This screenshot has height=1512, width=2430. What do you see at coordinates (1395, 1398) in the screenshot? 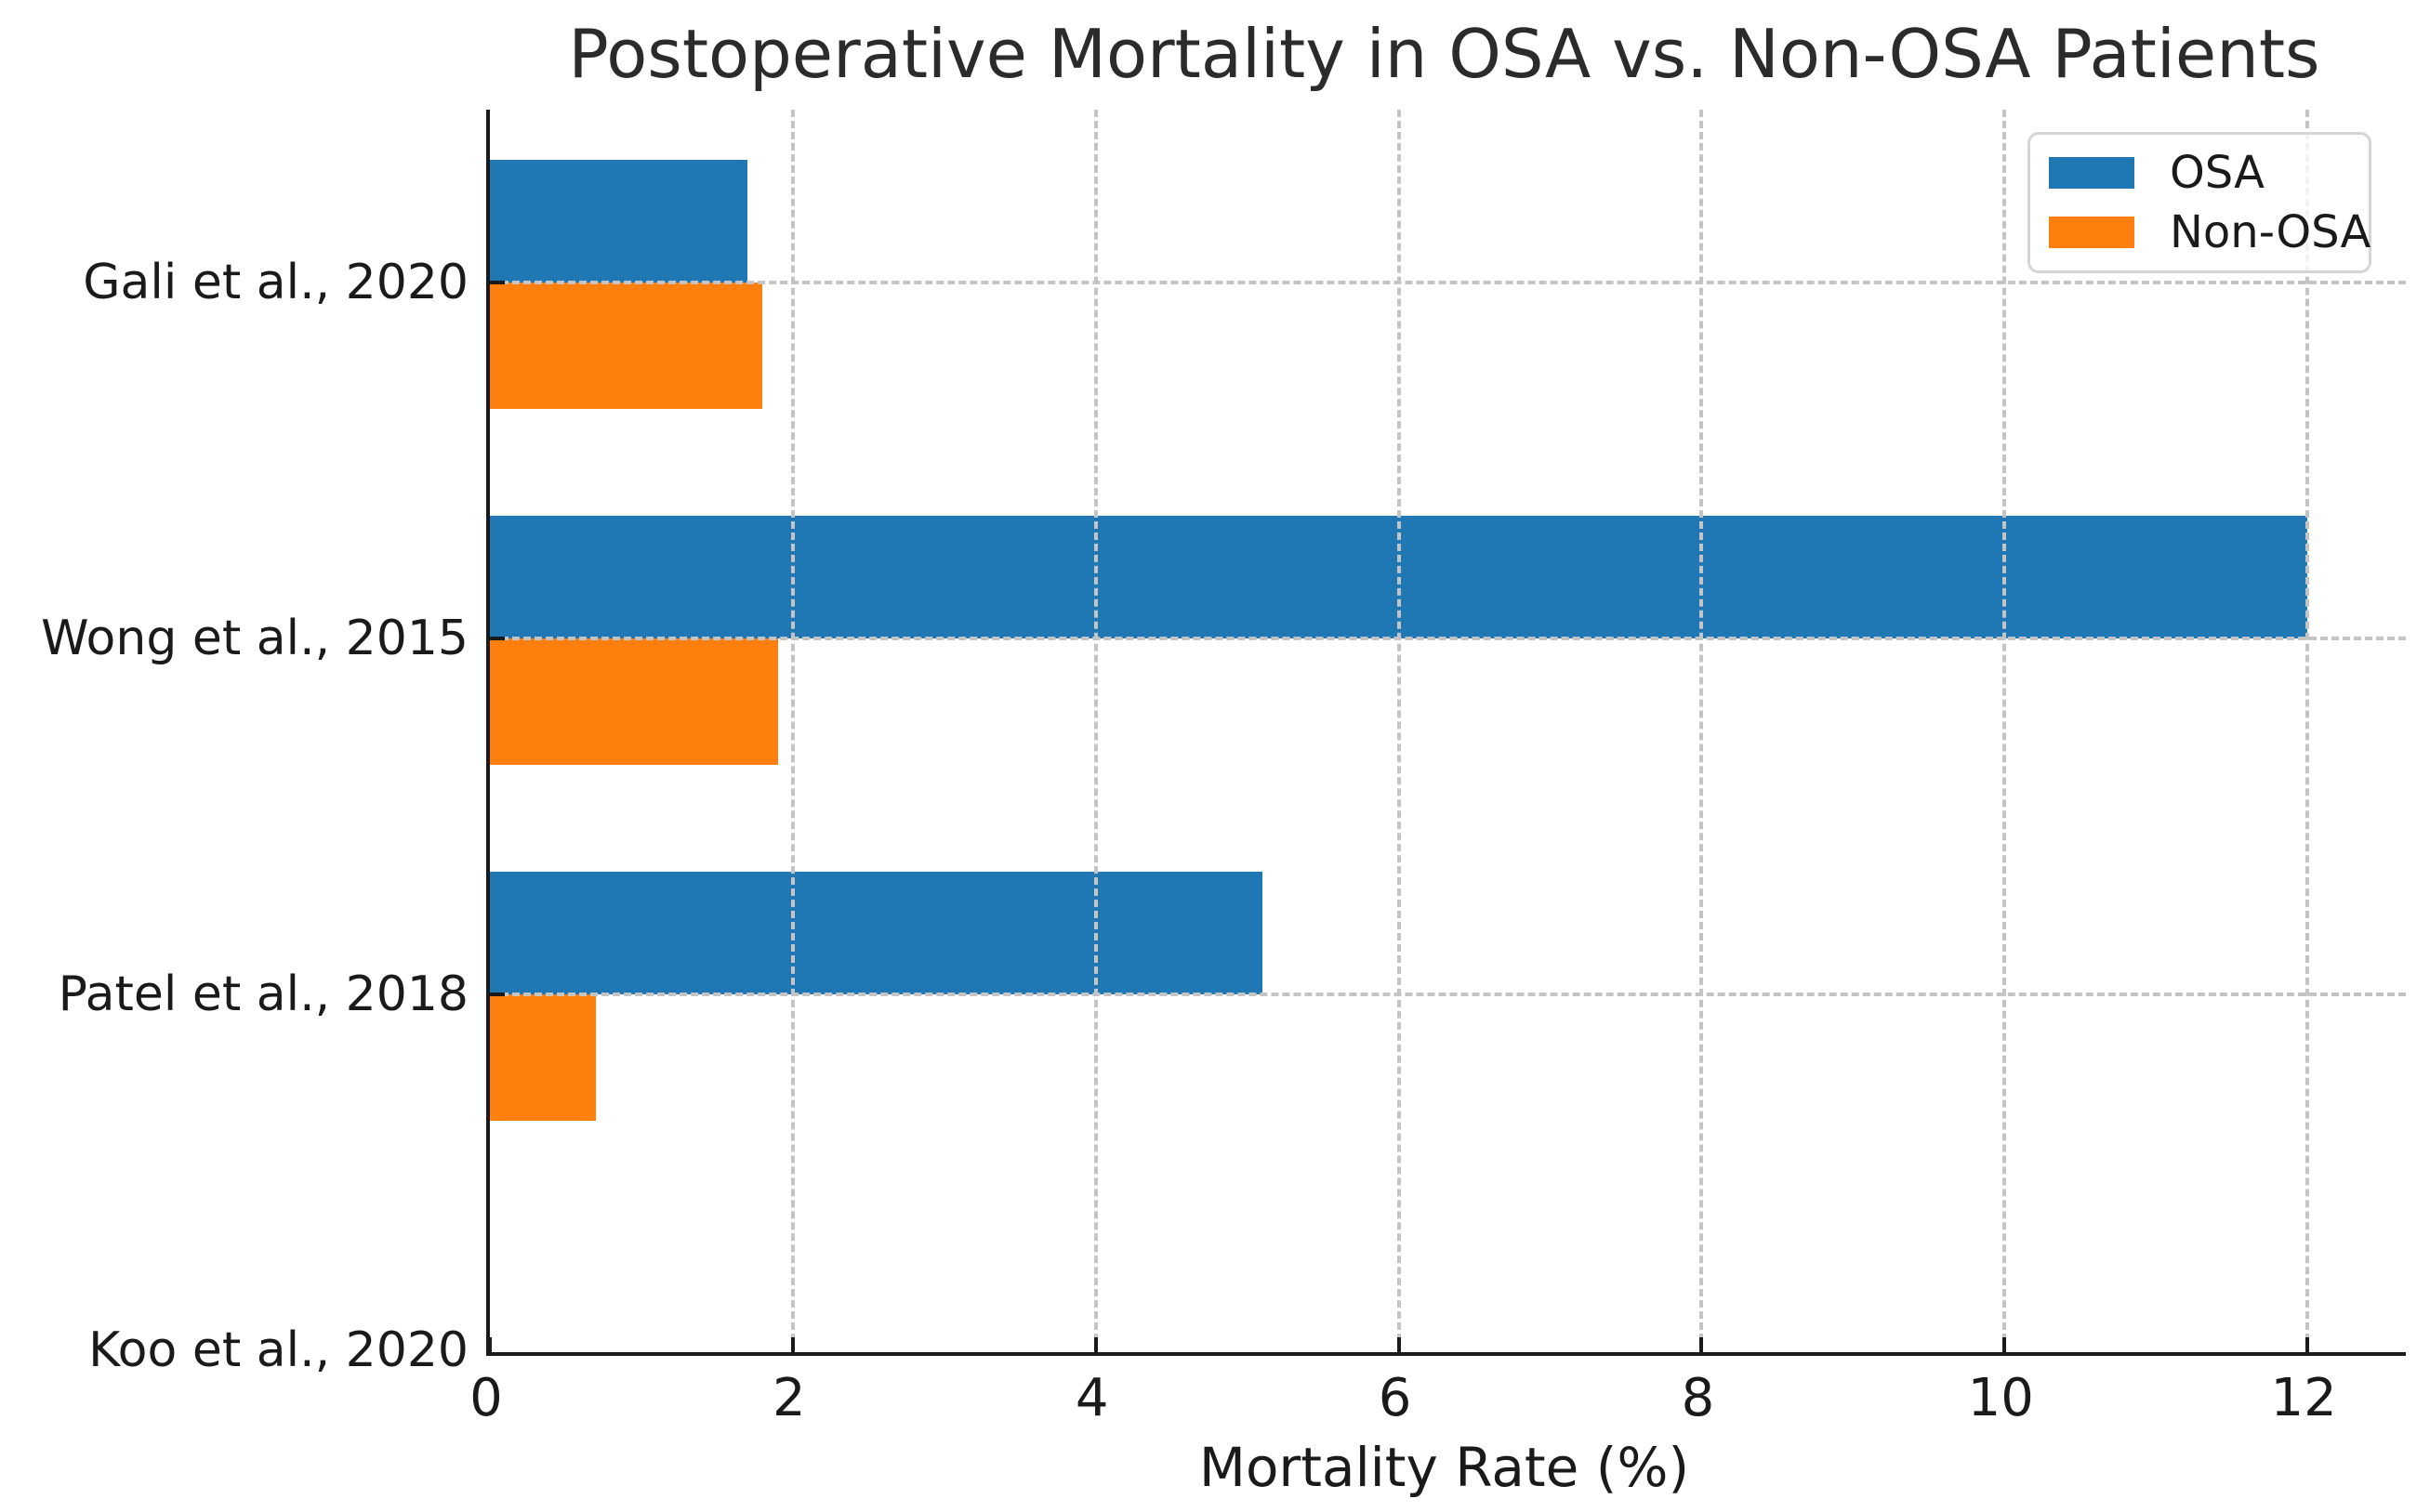
I see `x-tick-label: 6` at bounding box center [1395, 1398].